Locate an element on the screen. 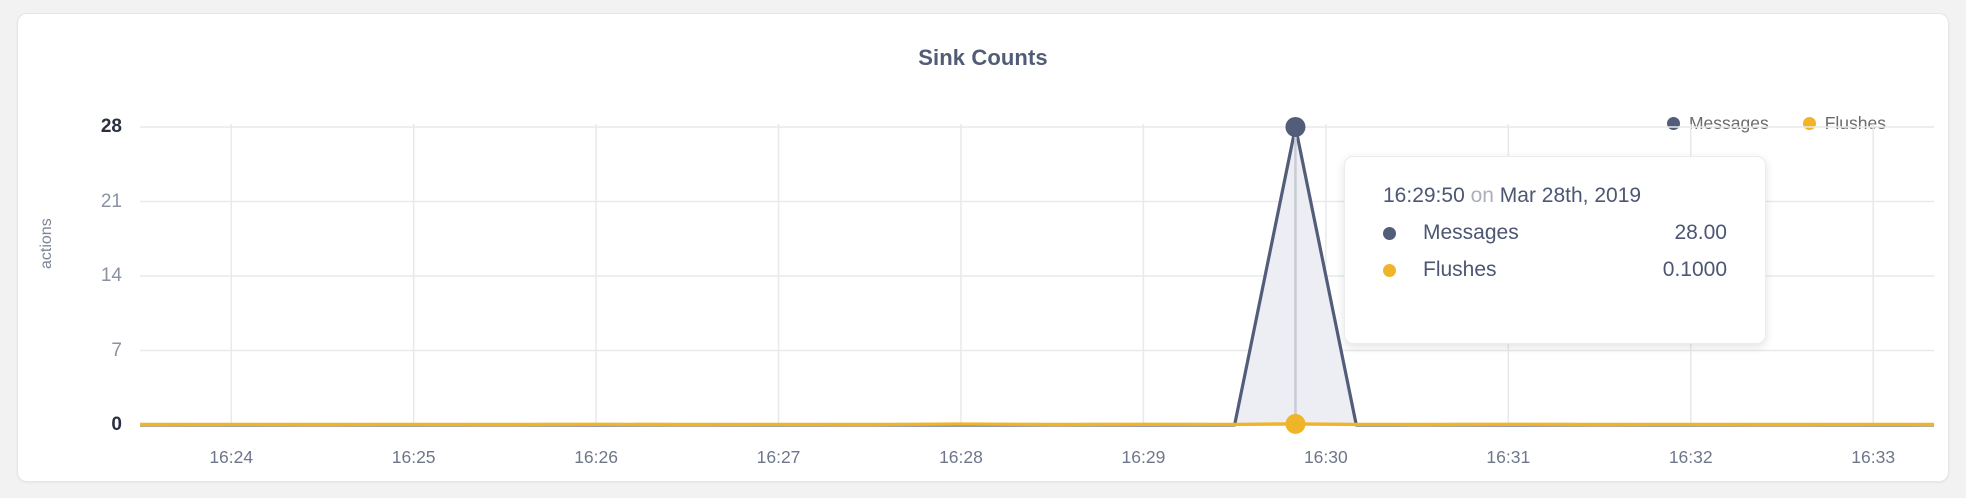 The image size is (1966, 498). x-axis-tick: 16:25 is located at coordinates (413, 457).